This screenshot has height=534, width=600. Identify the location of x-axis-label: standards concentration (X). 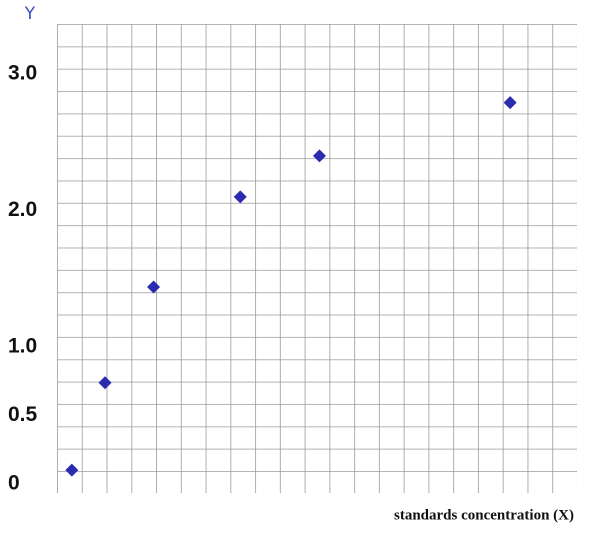
(484, 515).